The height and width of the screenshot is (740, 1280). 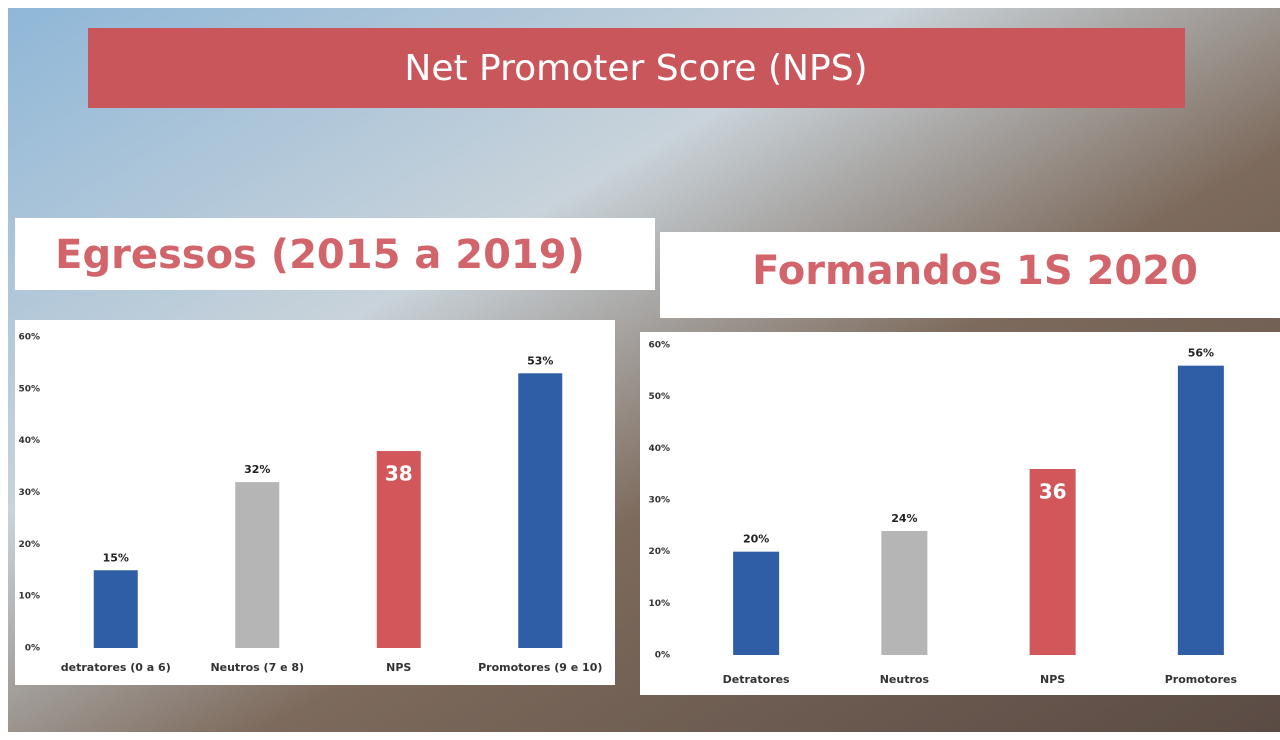 I want to click on data-label: 32%, so click(x=257, y=469).